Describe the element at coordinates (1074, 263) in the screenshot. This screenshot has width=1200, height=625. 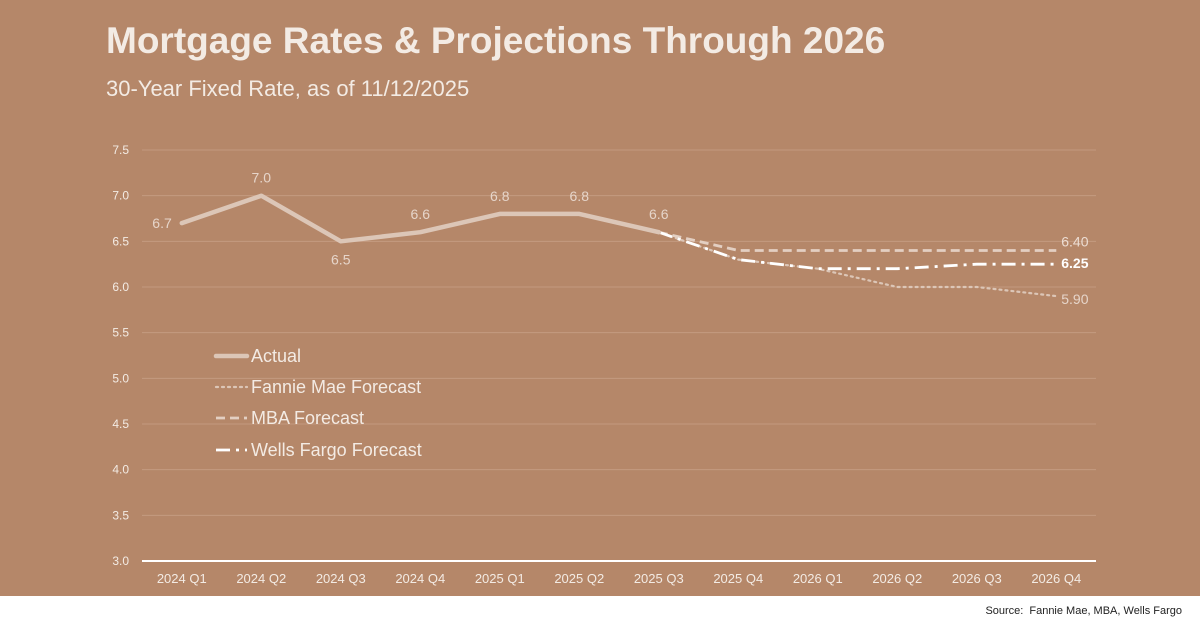
I see `end-label: 6.25` at that location.